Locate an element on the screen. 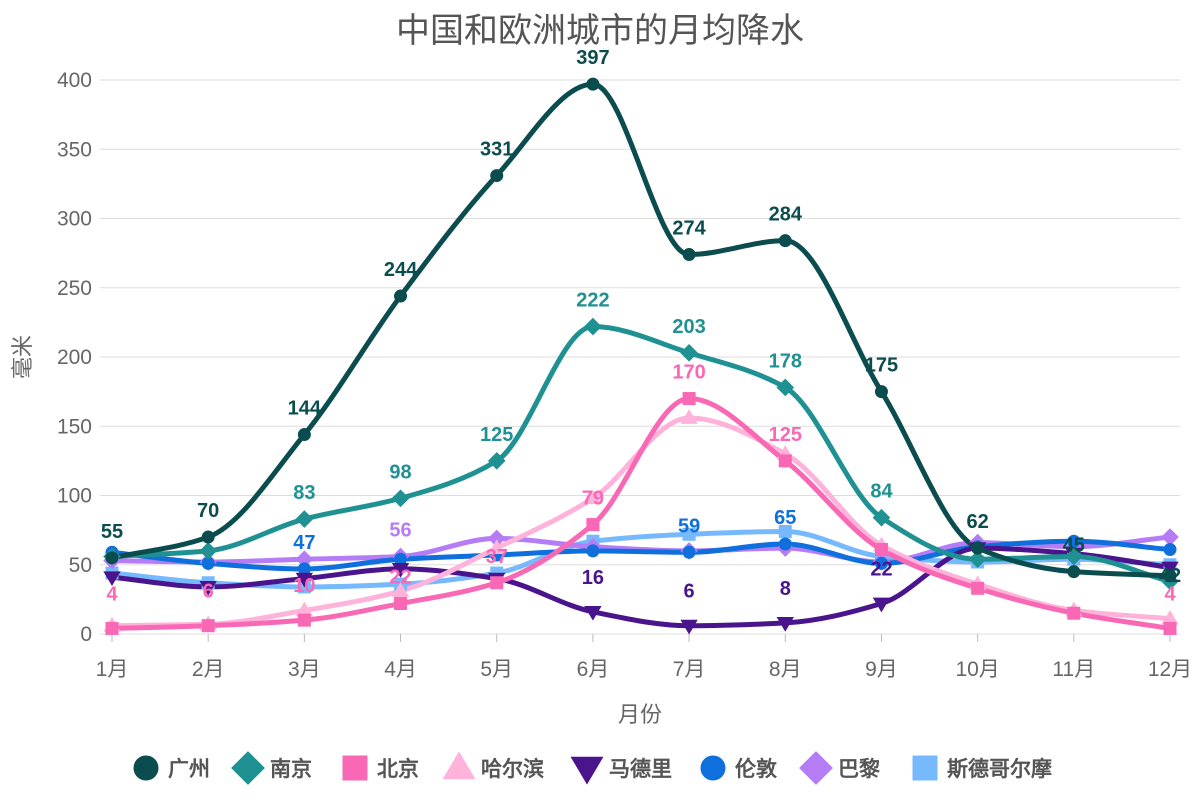  x-tick-label: 5月 is located at coordinates (496, 669).